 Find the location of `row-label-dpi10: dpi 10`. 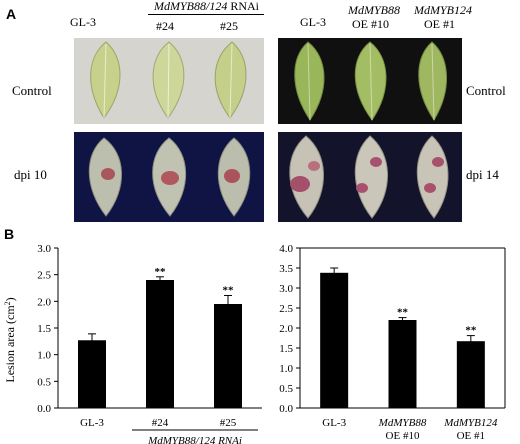

row-label-dpi10: dpi 10 is located at coordinates (30, 174).